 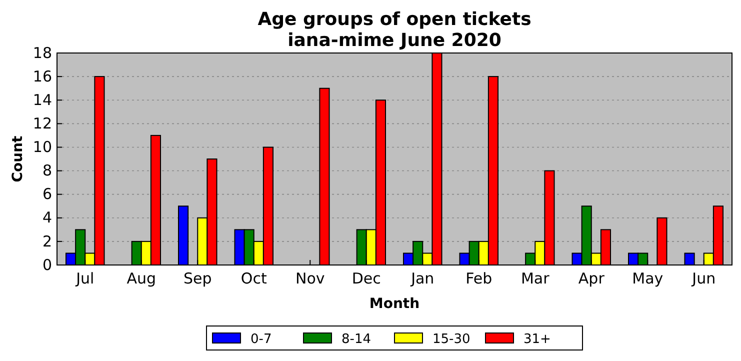 What do you see at coordinates (592, 279) in the screenshot?
I see `x-tick-label: Apr` at bounding box center [592, 279].